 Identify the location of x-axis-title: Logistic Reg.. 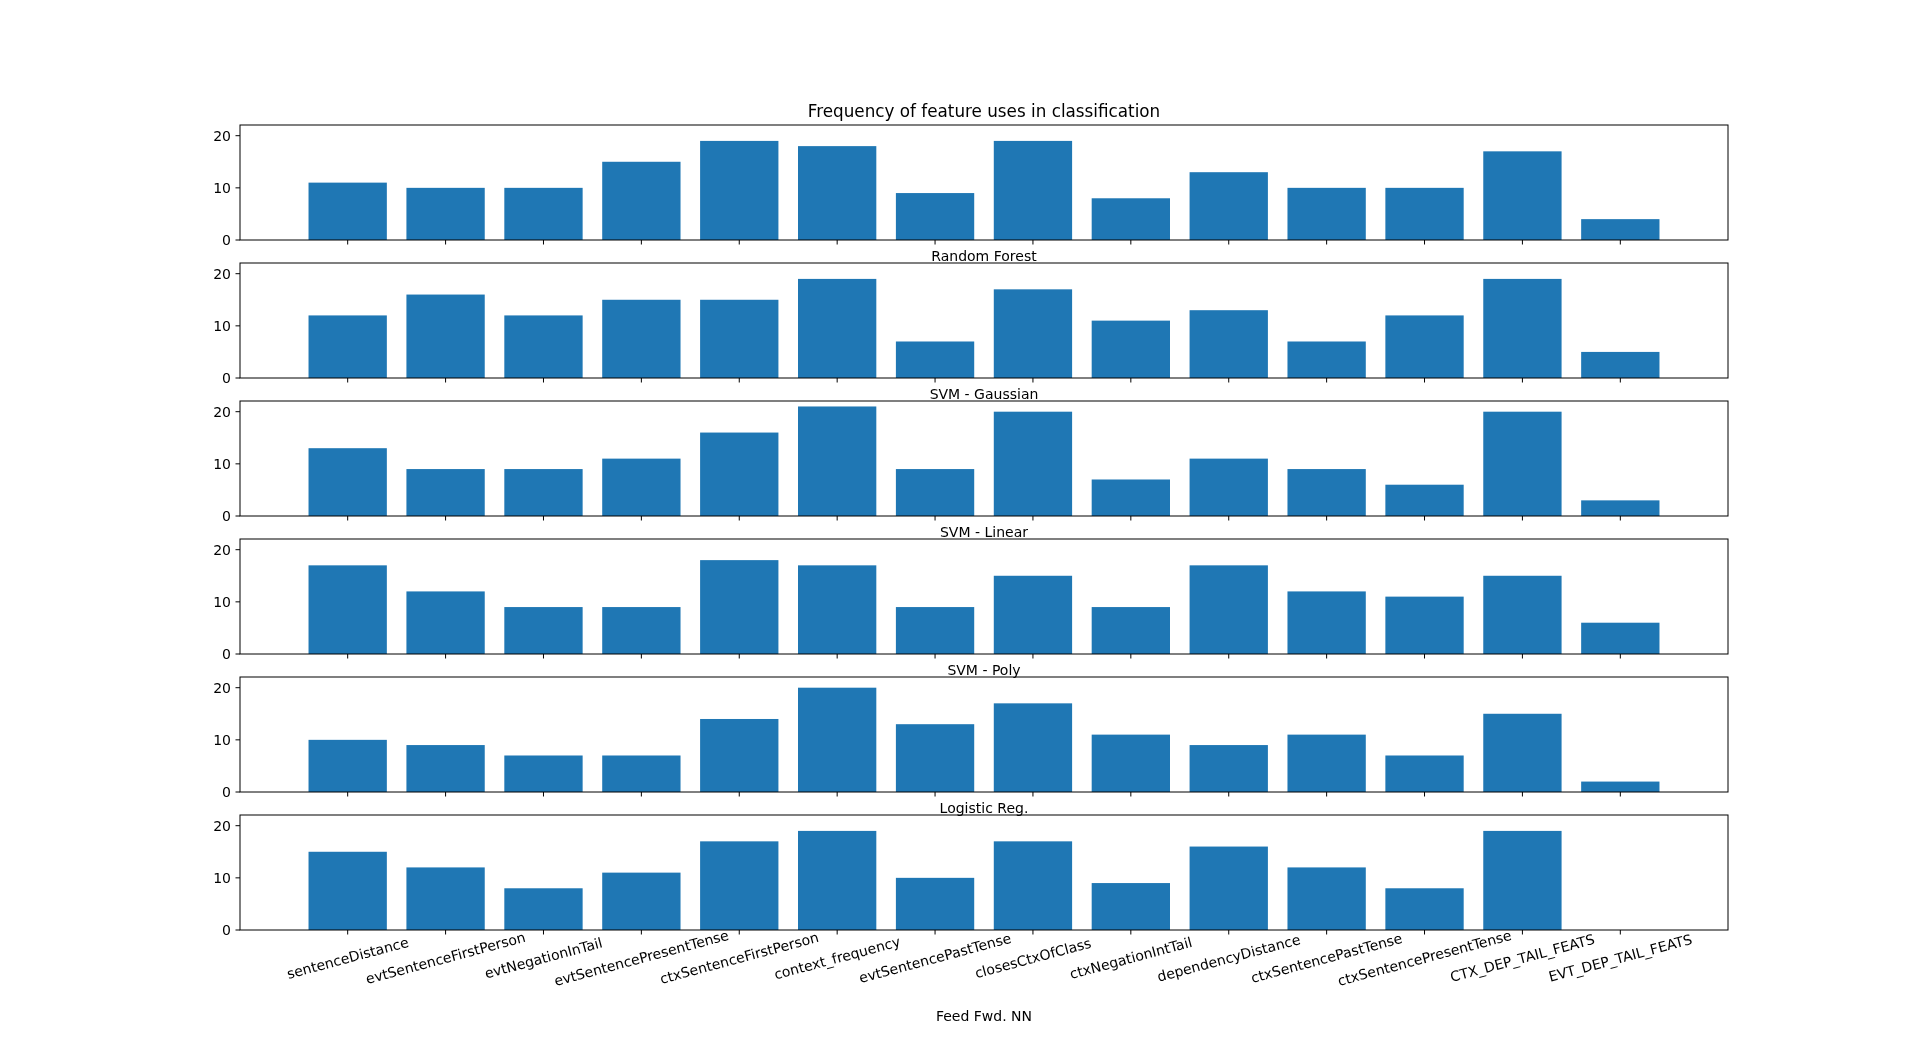
(984, 807).